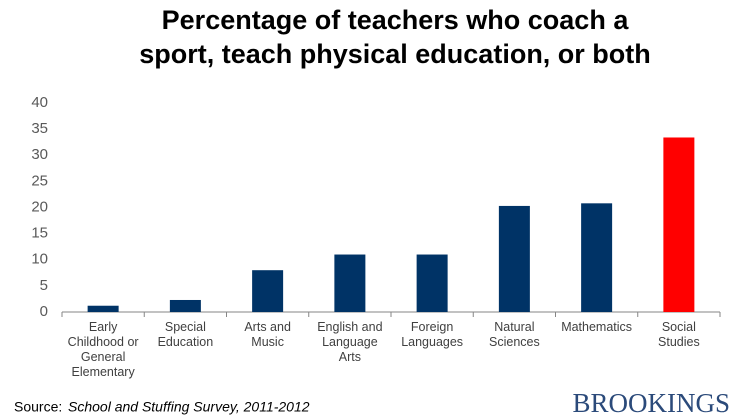  What do you see at coordinates (186, 334) in the screenshot?
I see `x-tick-label: Special Education` at bounding box center [186, 334].